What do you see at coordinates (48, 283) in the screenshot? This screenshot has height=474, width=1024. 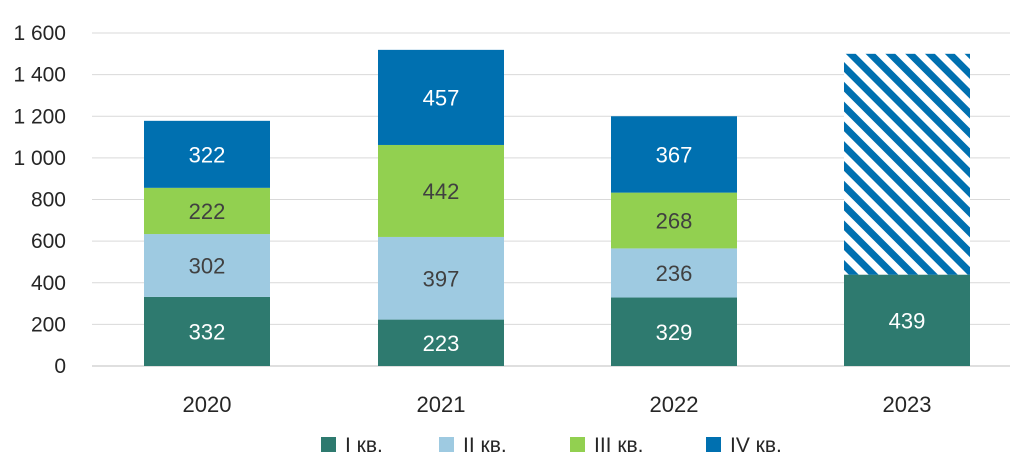 I see `y-tick-label: 400` at bounding box center [48, 283].